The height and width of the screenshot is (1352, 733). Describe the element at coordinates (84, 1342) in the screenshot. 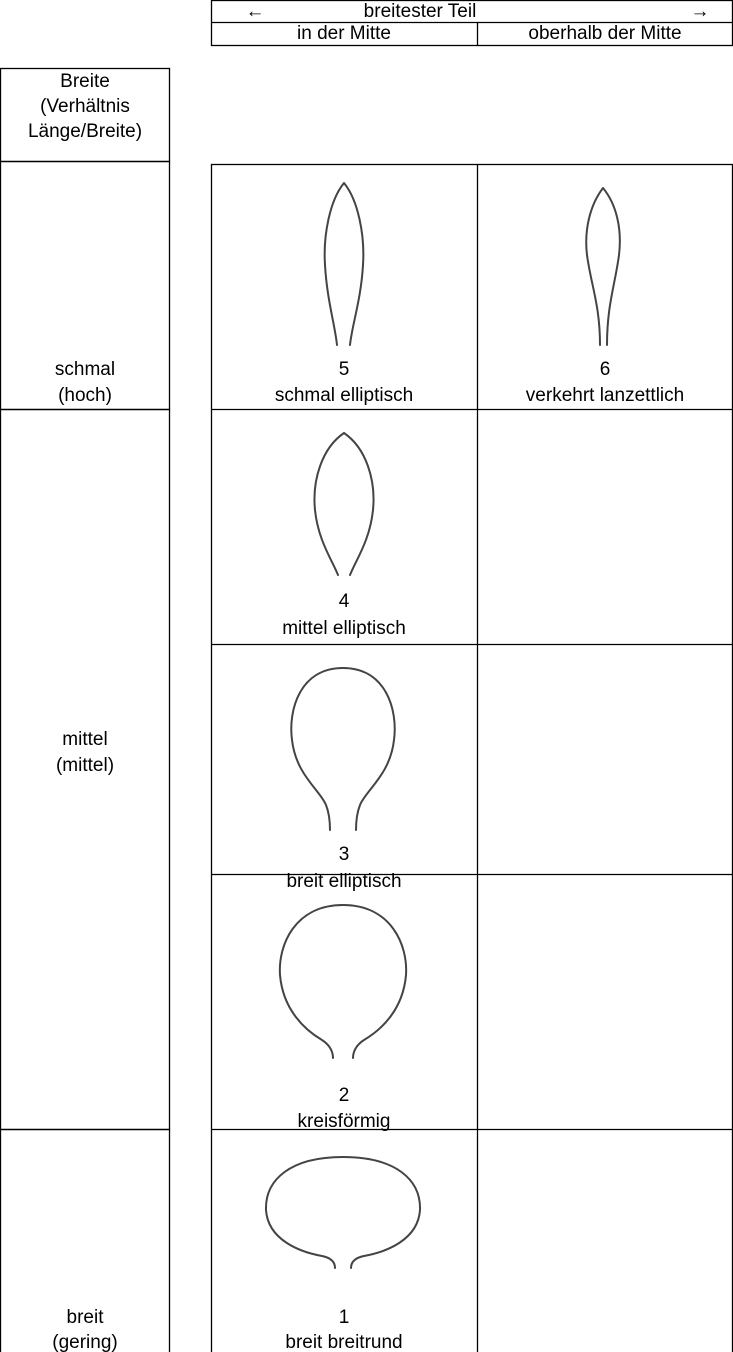

I see `row-label: (gering)` at that location.